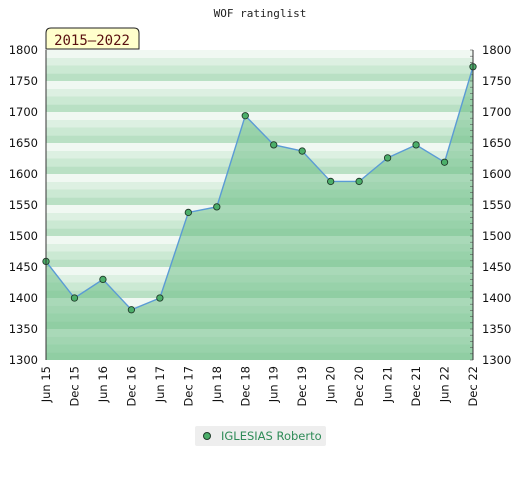  I want to click on legend-marker, so click(207, 436).